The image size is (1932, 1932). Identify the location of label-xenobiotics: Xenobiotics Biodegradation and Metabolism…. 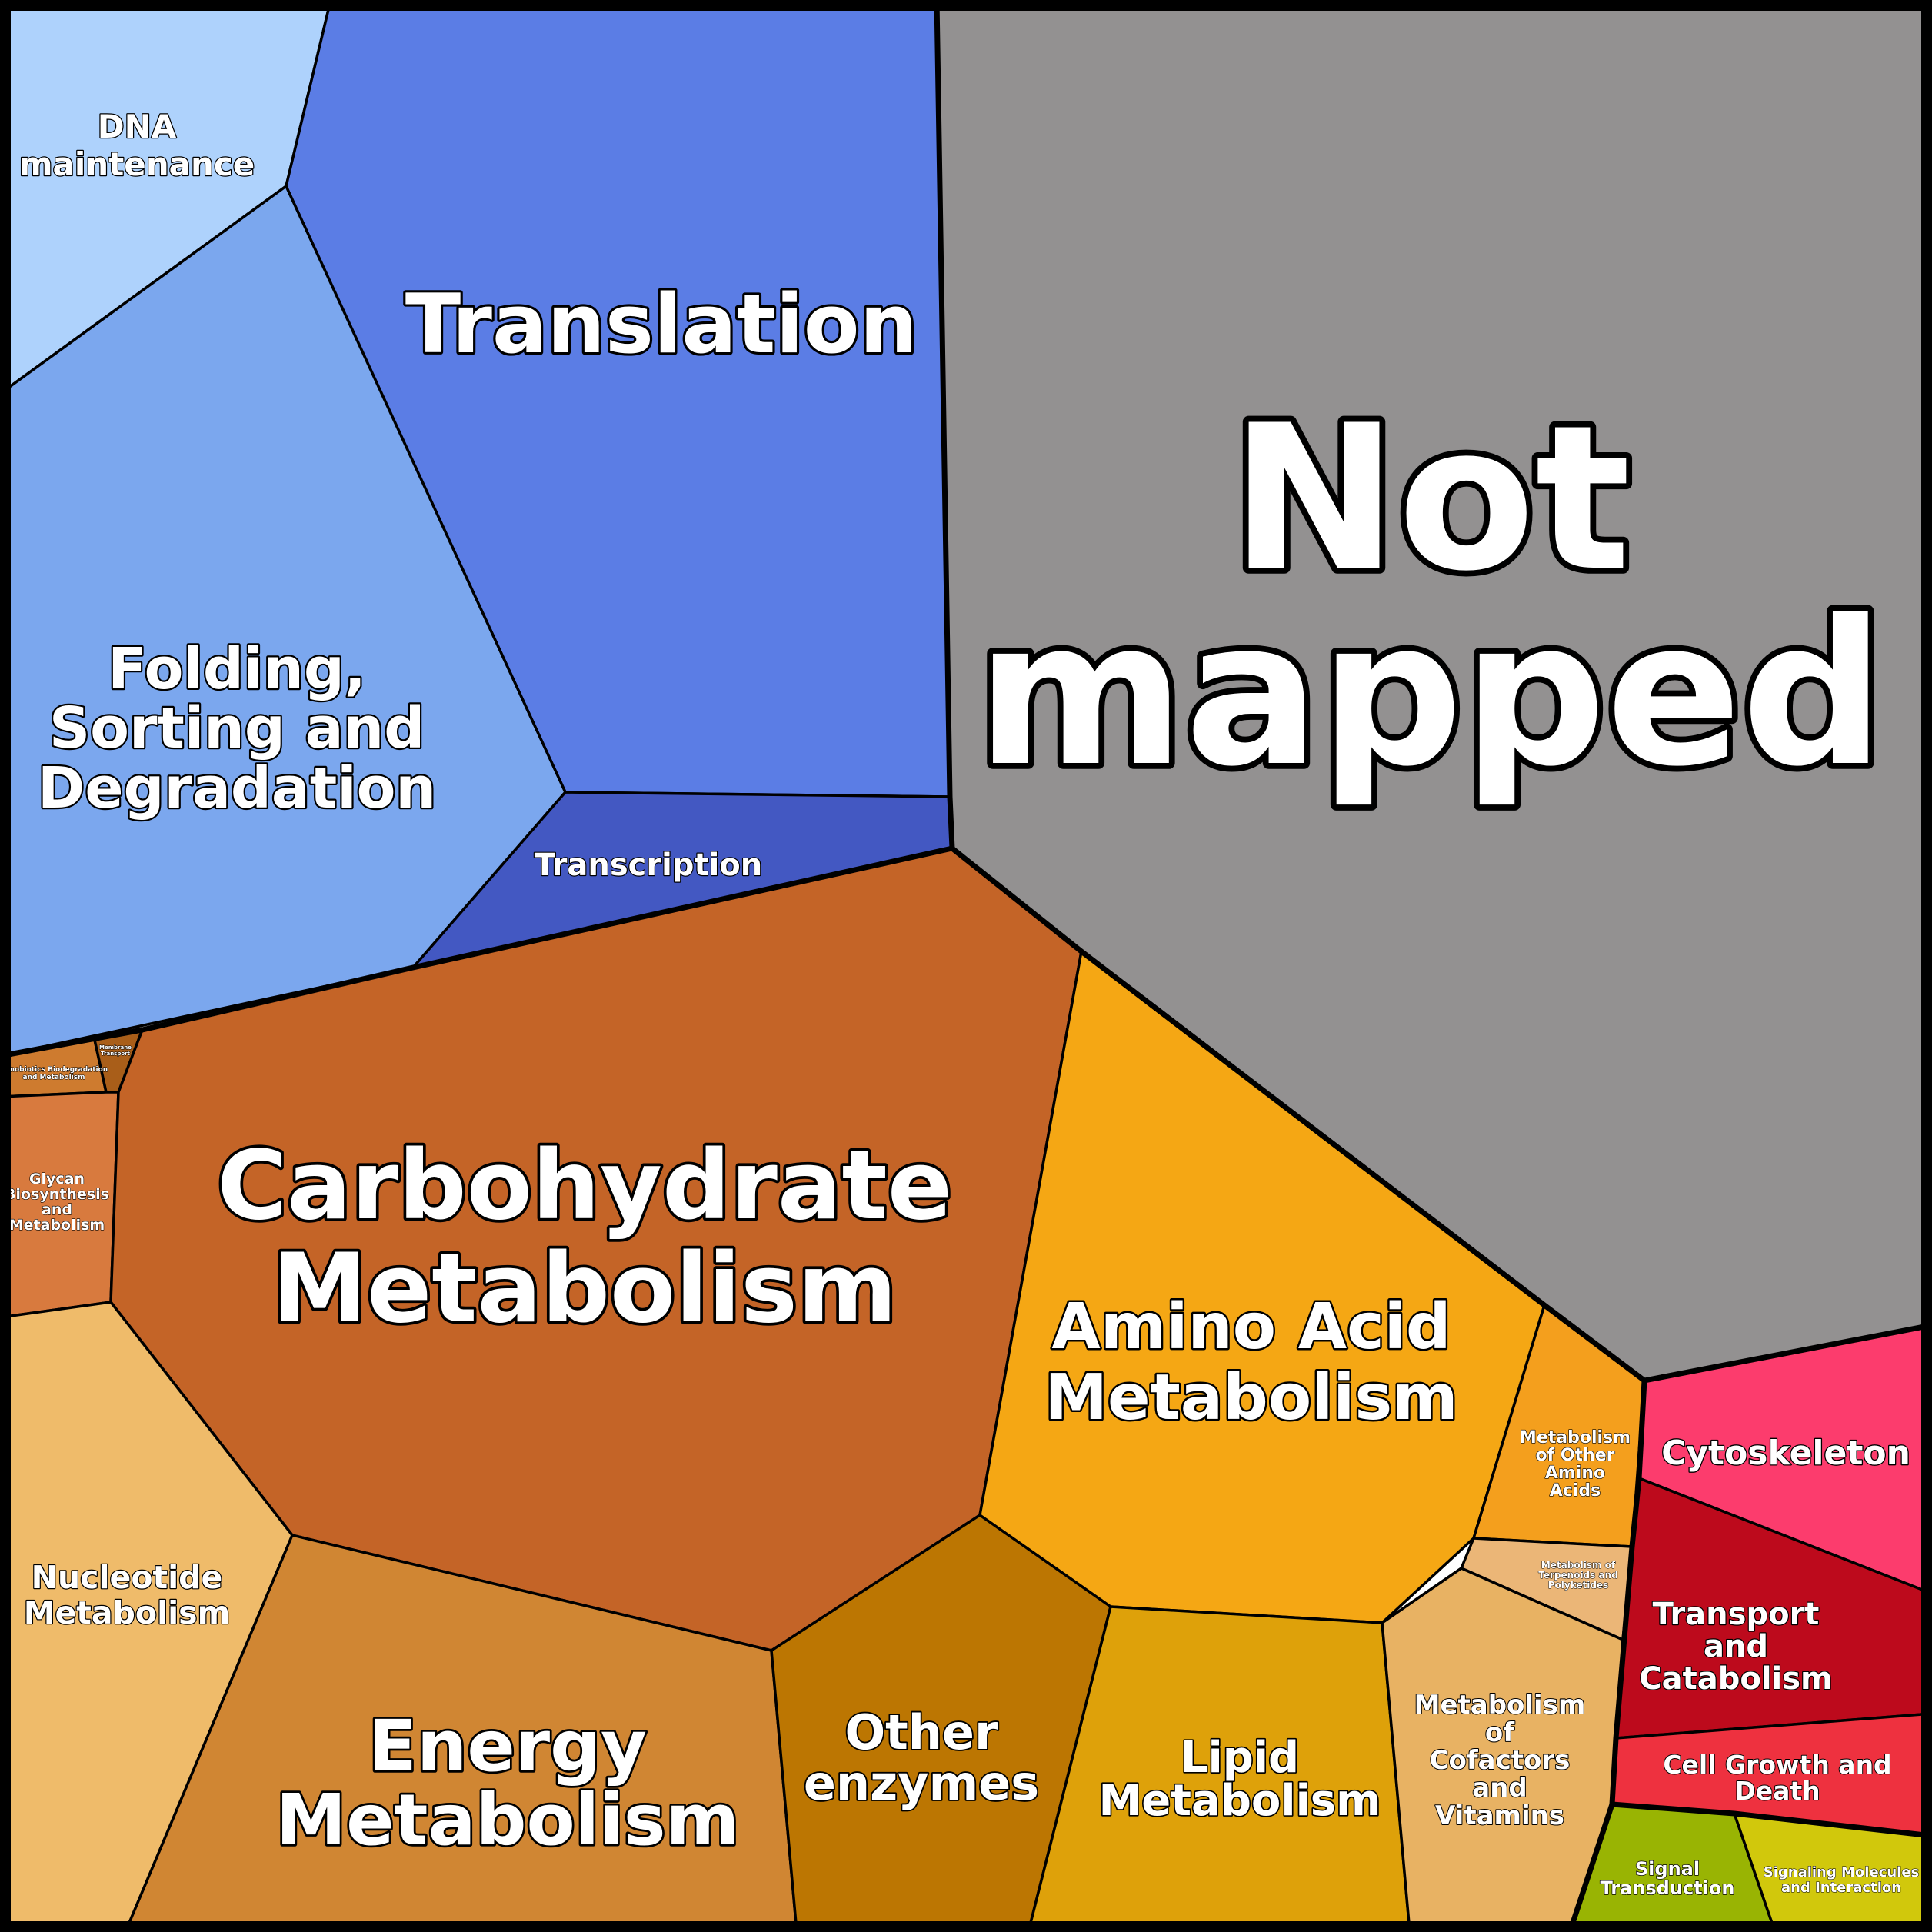
(54, 1073).